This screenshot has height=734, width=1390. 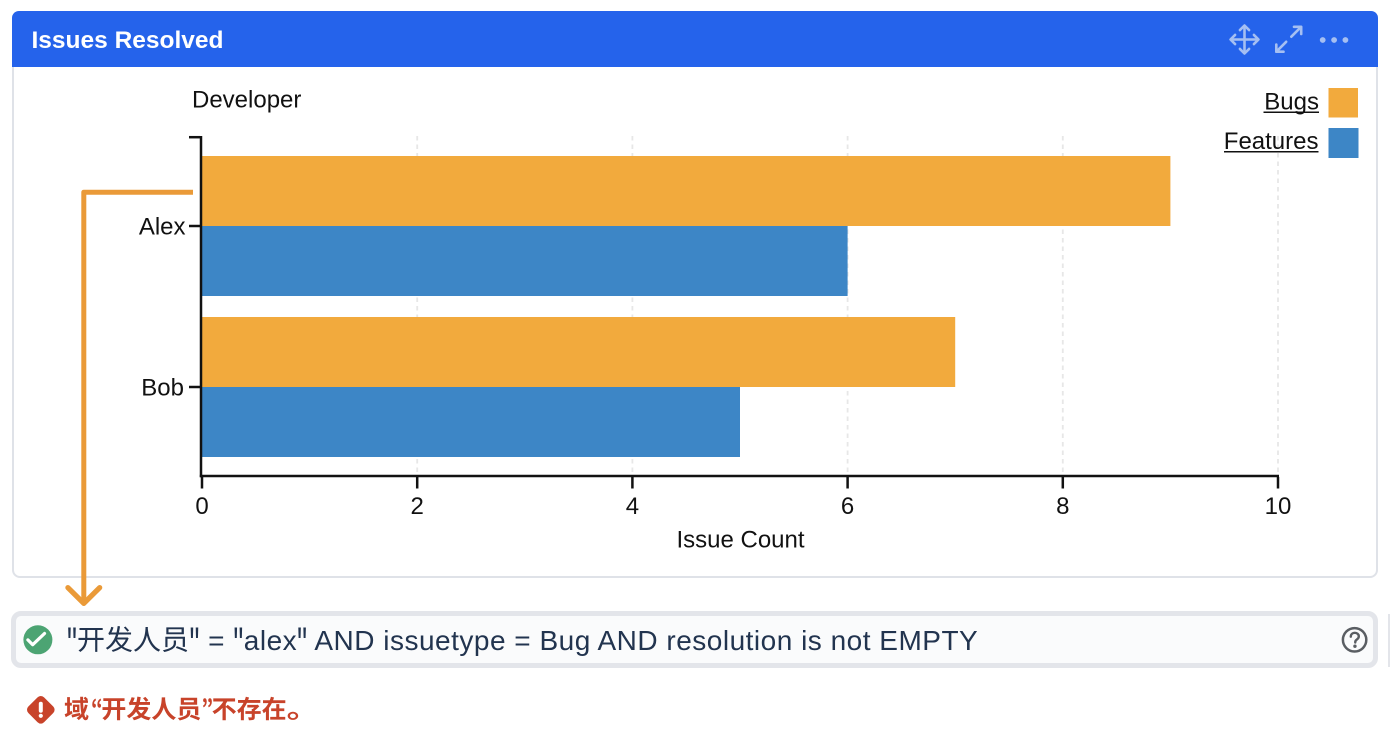 I want to click on svg-text: Features, so click(x=1271, y=141).